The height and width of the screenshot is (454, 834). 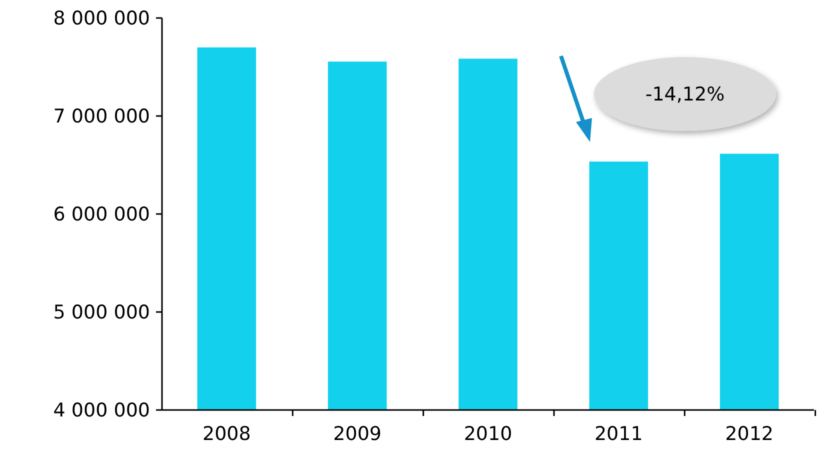 I want to click on annotation: -14,12%, so click(x=685, y=95).